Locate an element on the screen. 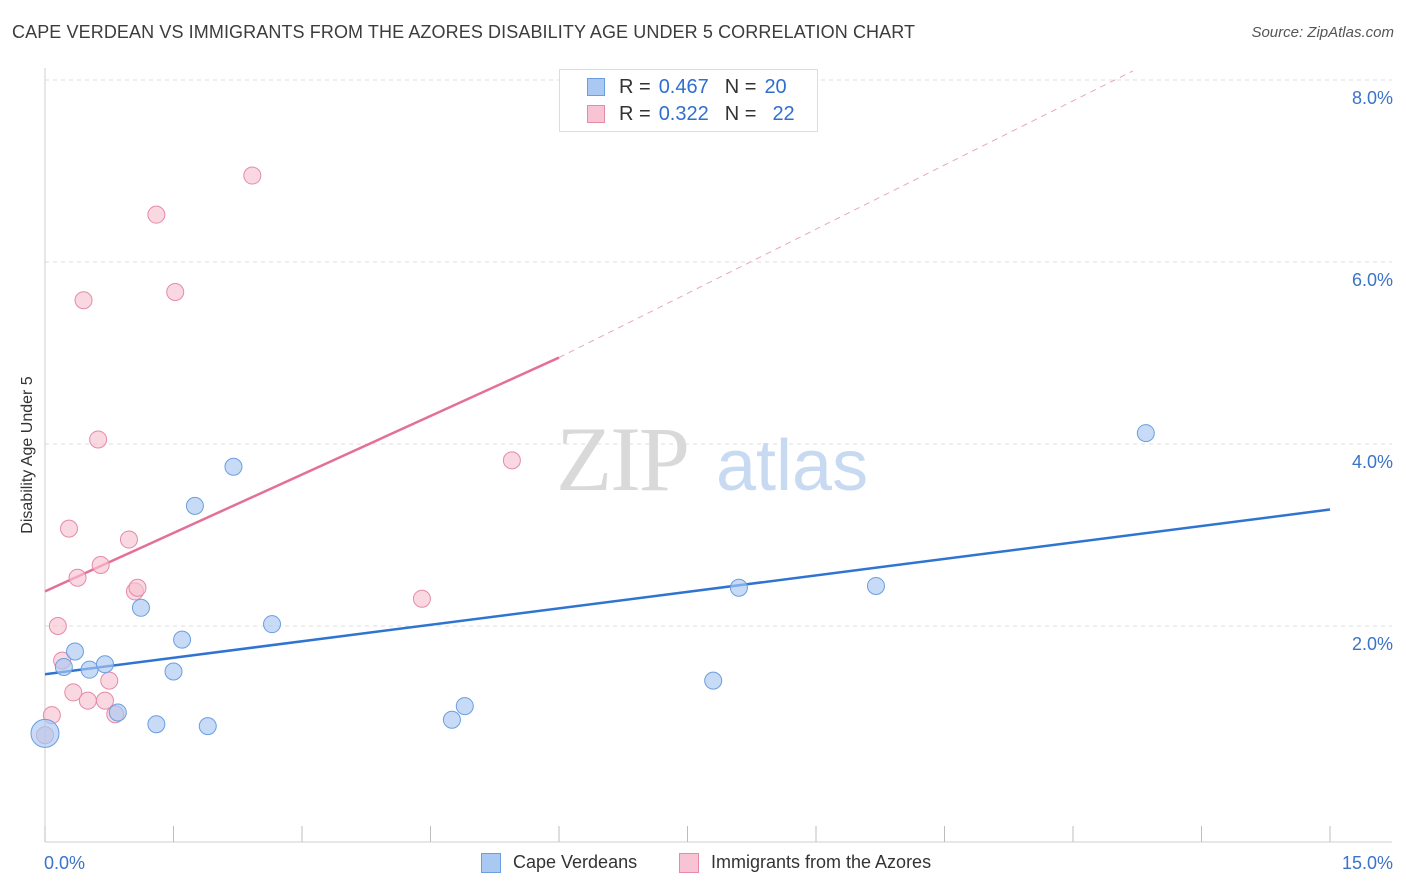  bottom-legend-label: Cape Verdeans is located at coordinates (575, 862).